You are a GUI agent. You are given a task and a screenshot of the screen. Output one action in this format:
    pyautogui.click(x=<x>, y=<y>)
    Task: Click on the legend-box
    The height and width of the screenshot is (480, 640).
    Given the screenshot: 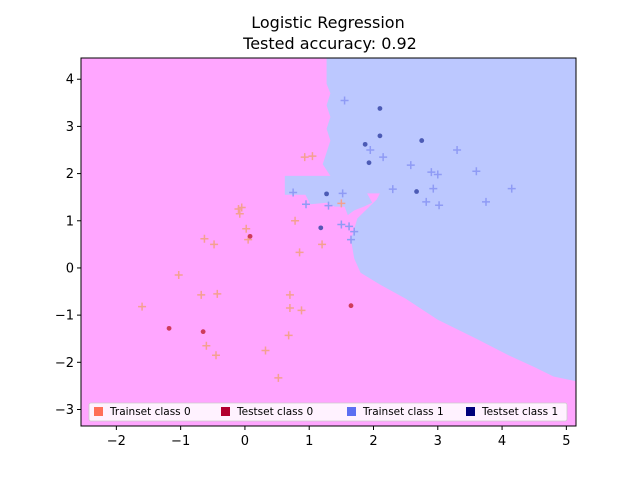 What is the action you would take?
    pyautogui.click(x=328, y=412)
    